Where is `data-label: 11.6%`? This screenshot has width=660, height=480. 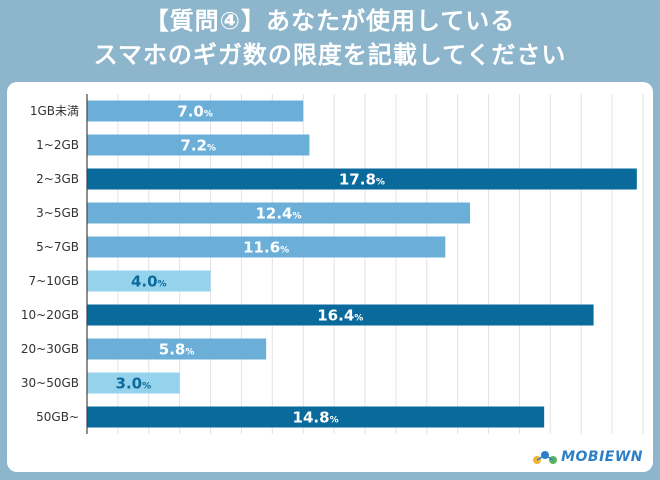
data-label: 11.6% is located at coordinates (266, 248).